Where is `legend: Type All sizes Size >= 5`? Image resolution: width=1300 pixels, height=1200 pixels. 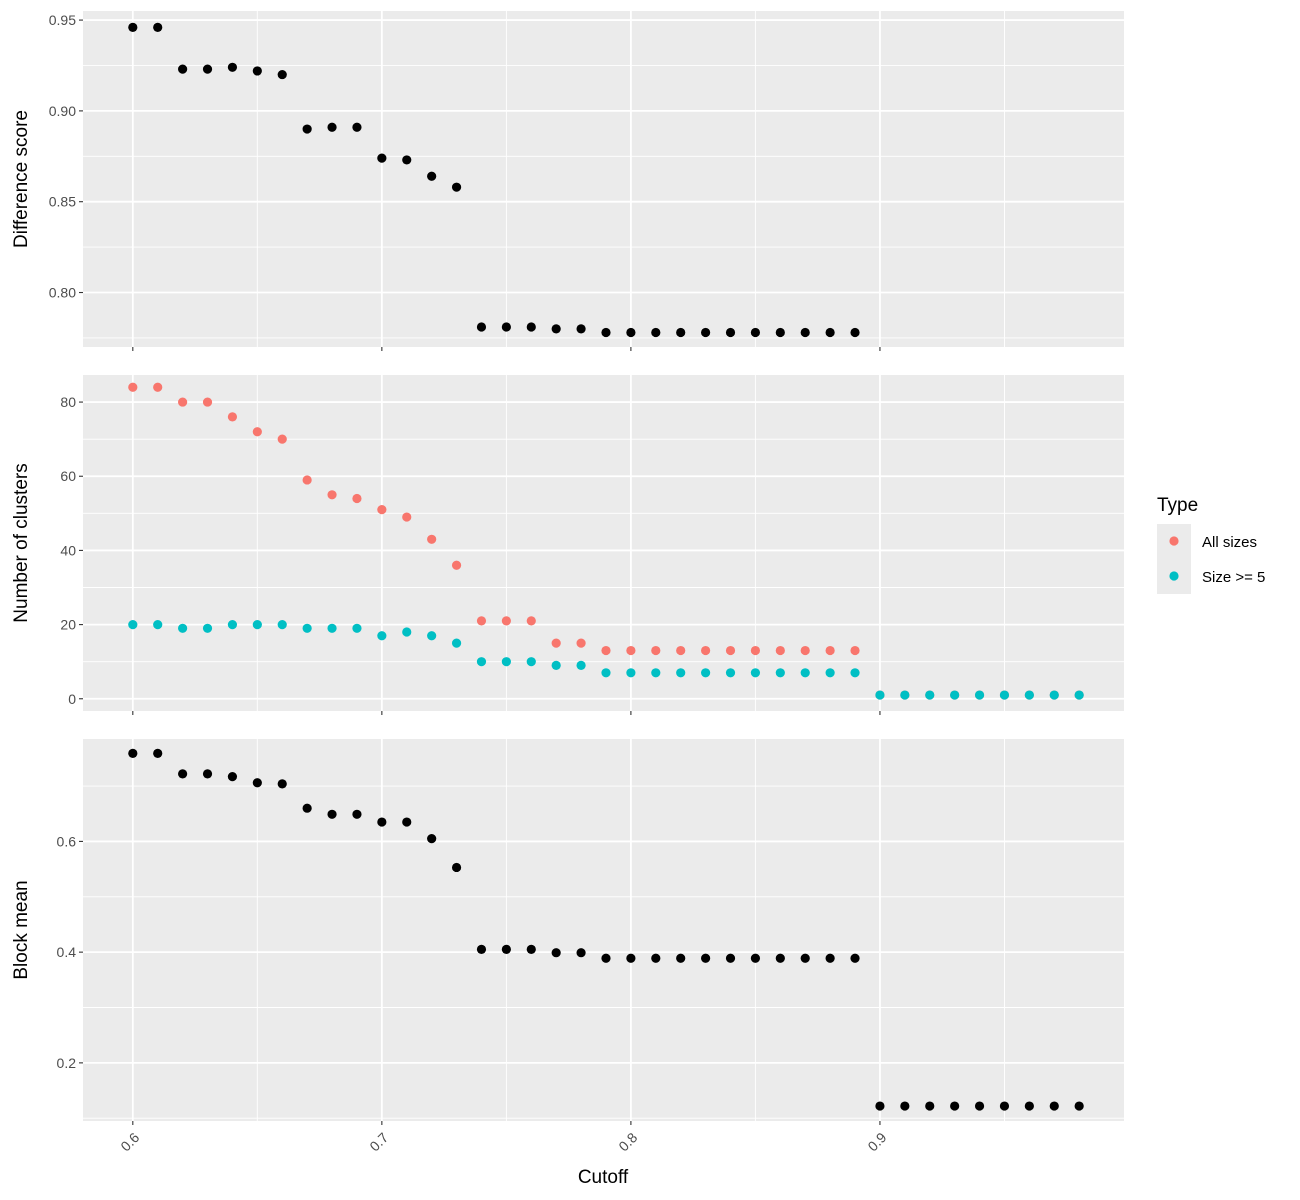
legend: Type All sizes Size >= 5 is located at coordinates (1211, 544).